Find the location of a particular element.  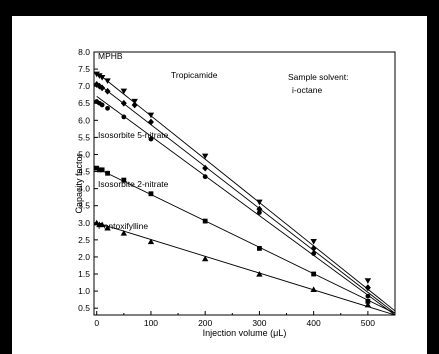

y-tick-label: 5.5 is located at coordinates (84, 137).